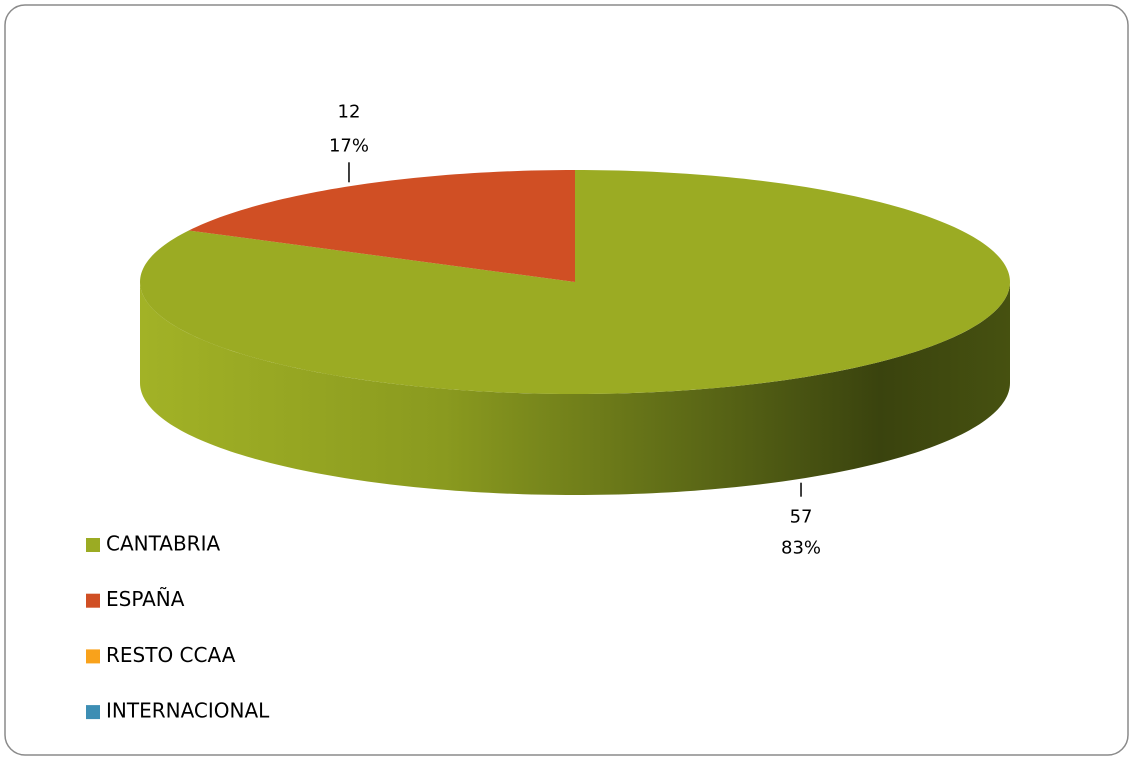 The image size is (1134, 760). What do you see at coordinates (801, 548) in the screenshot?
I see `percent-label: 83%` at bounding box center [801, 548].